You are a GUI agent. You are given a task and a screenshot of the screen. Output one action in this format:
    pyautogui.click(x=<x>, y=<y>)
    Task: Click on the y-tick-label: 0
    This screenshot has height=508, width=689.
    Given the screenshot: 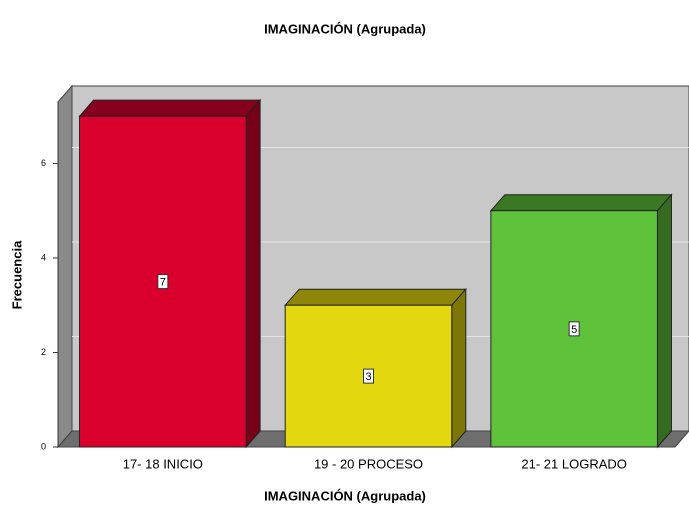 What is the action you would take?
    pyautogui.click(x=43, y=446)
    